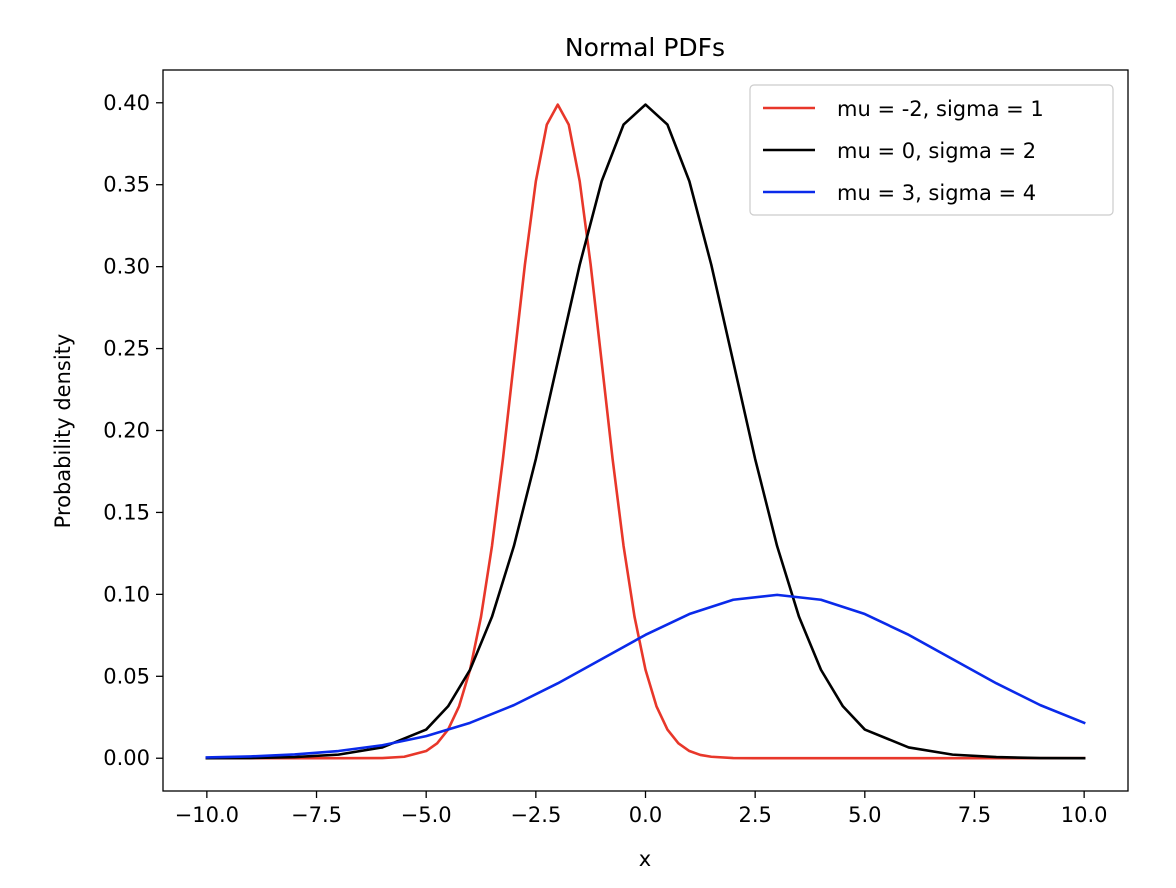  I want to click on legend-label: mu = 3, sigma = 4, so click(936, 193).